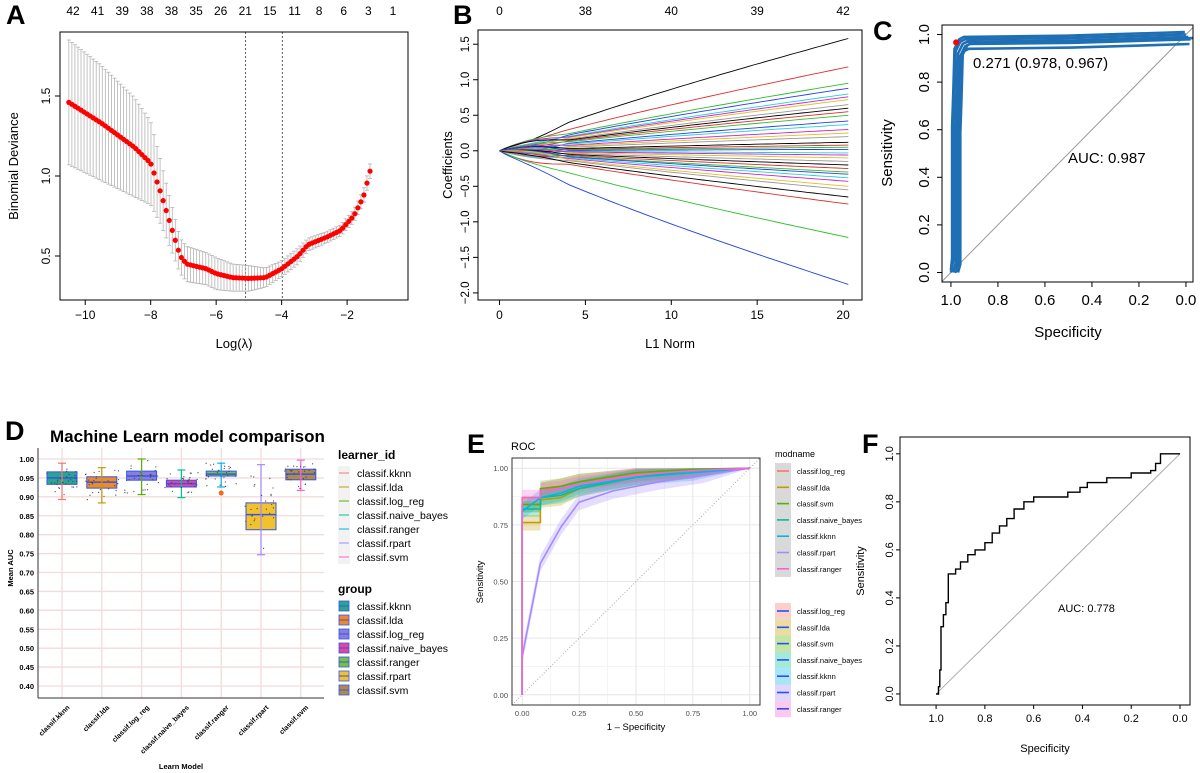  What do you see at coordinates (585, 315) in the screenshot?
I see `x-tick-label: 5` at bounding box center [585, 315].